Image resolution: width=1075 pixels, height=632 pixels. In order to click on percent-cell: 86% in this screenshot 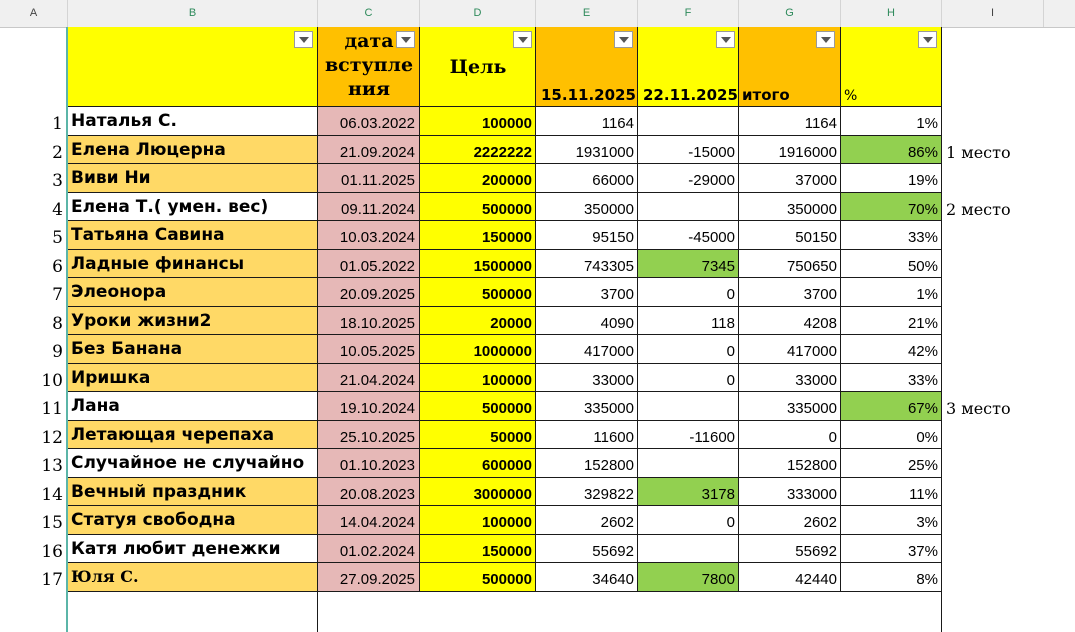, I will do `click(891, 150)`.